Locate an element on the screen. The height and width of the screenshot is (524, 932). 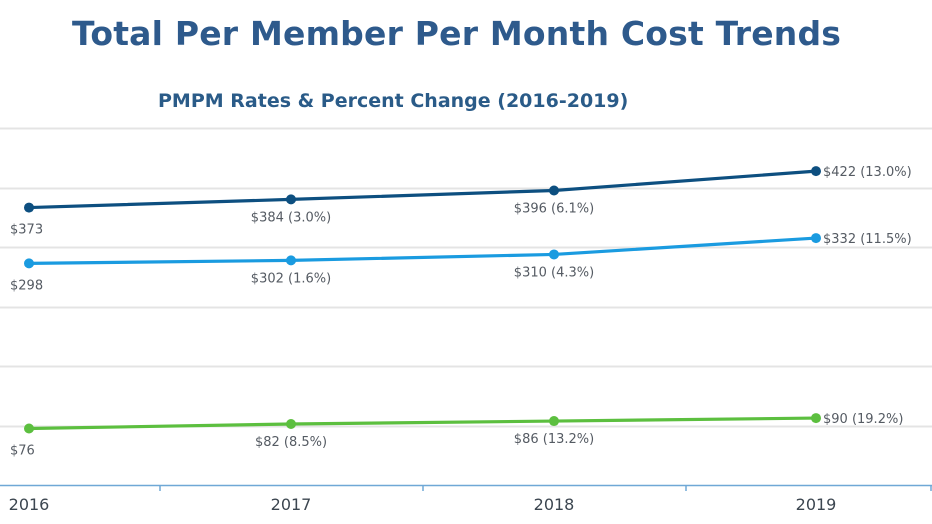
data-label: $90 (19.2%) is located at coordinates (863, 419).